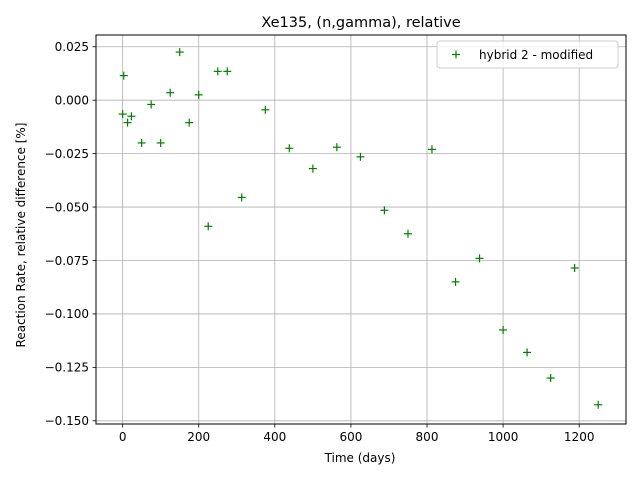 This screenshot has width=640, height=480. I want to click on legend-box, so click(527, 54).